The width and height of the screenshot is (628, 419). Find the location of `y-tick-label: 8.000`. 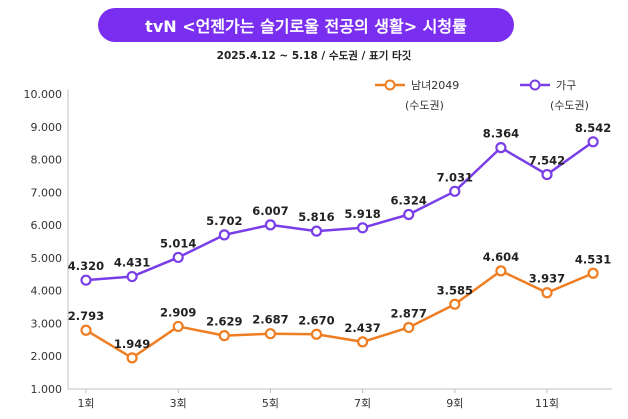

y-tick-label: 8.000 is located at coordinates (47, 160).